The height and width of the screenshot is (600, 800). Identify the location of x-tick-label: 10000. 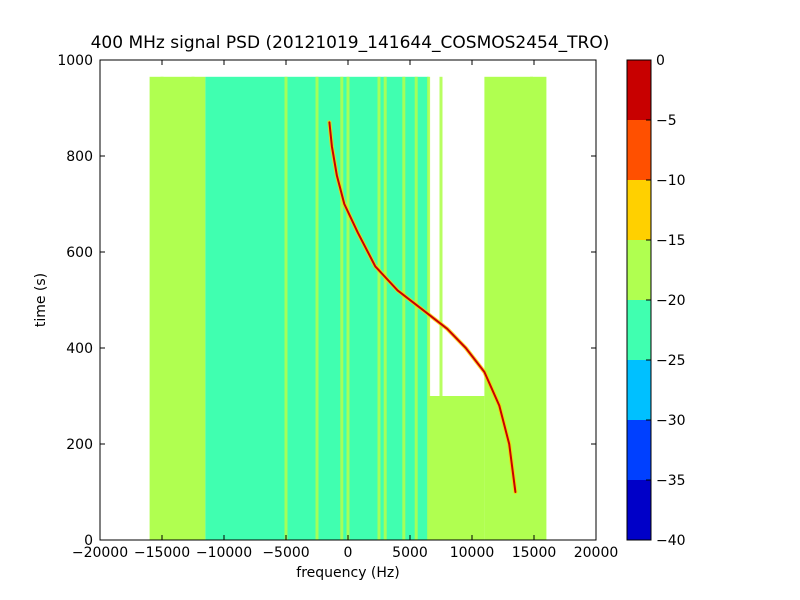
(472, 553).